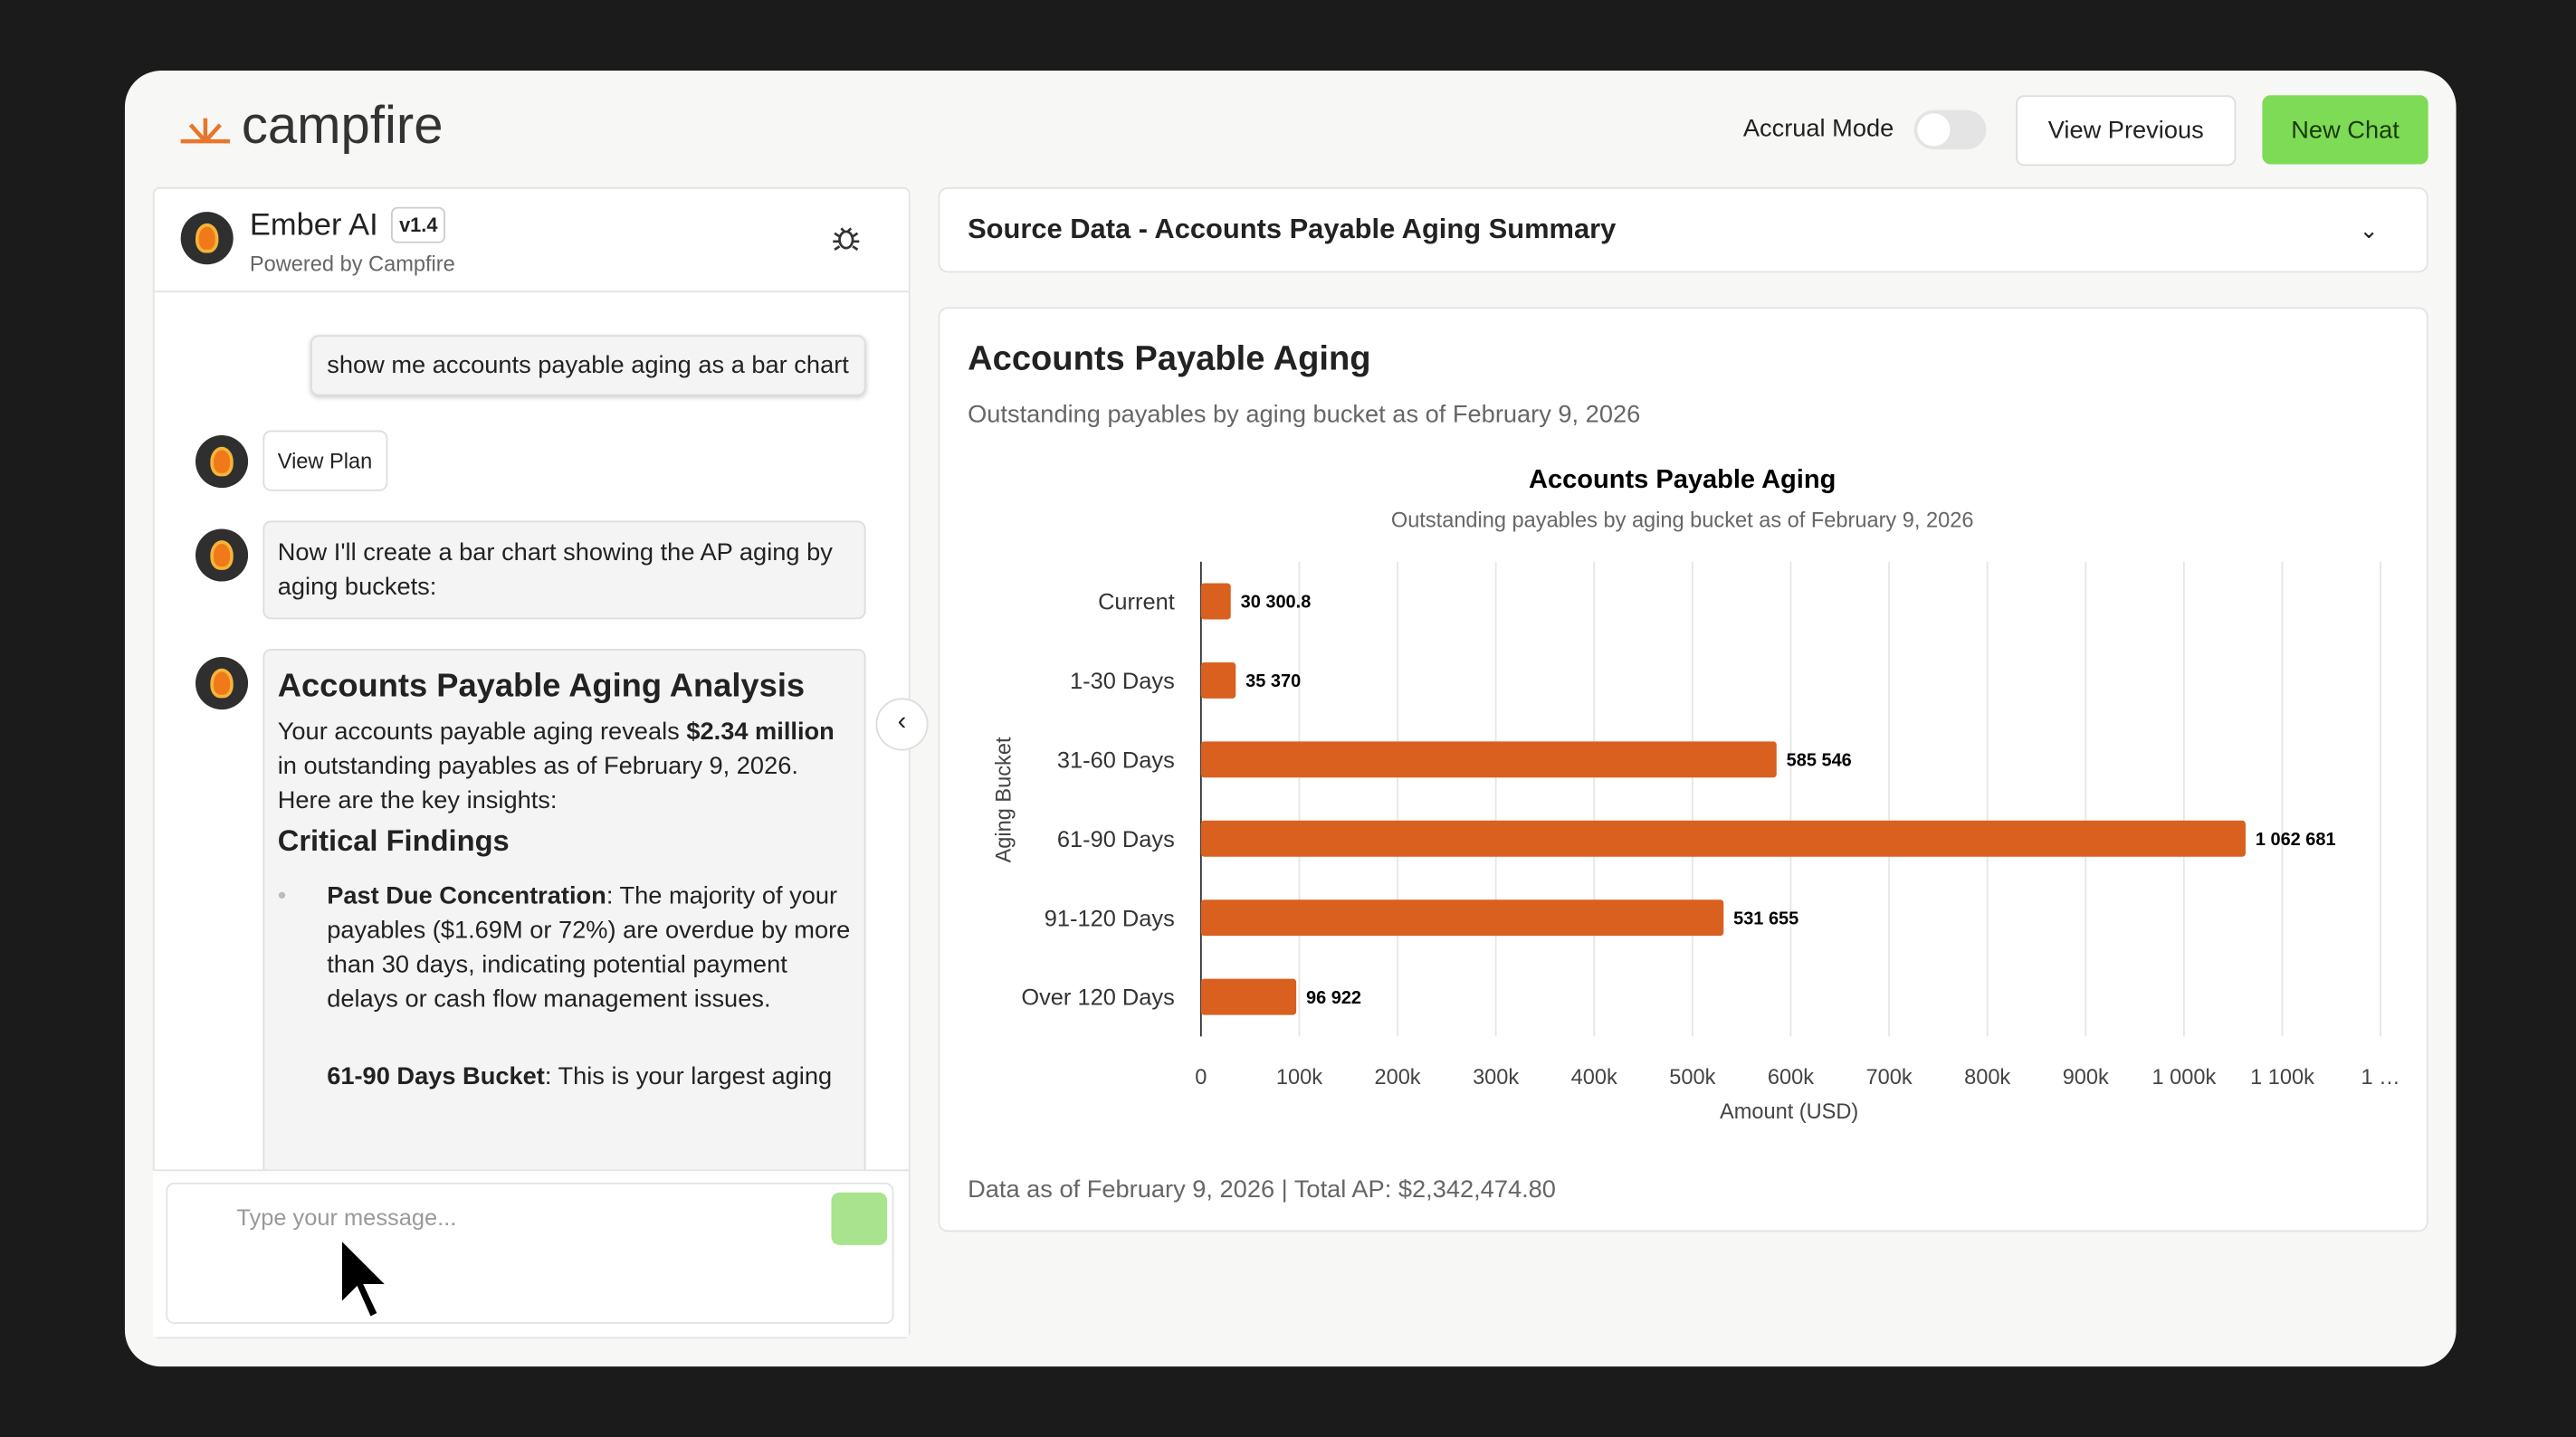  I want to click on toggle-knob, so click(1934, 130).